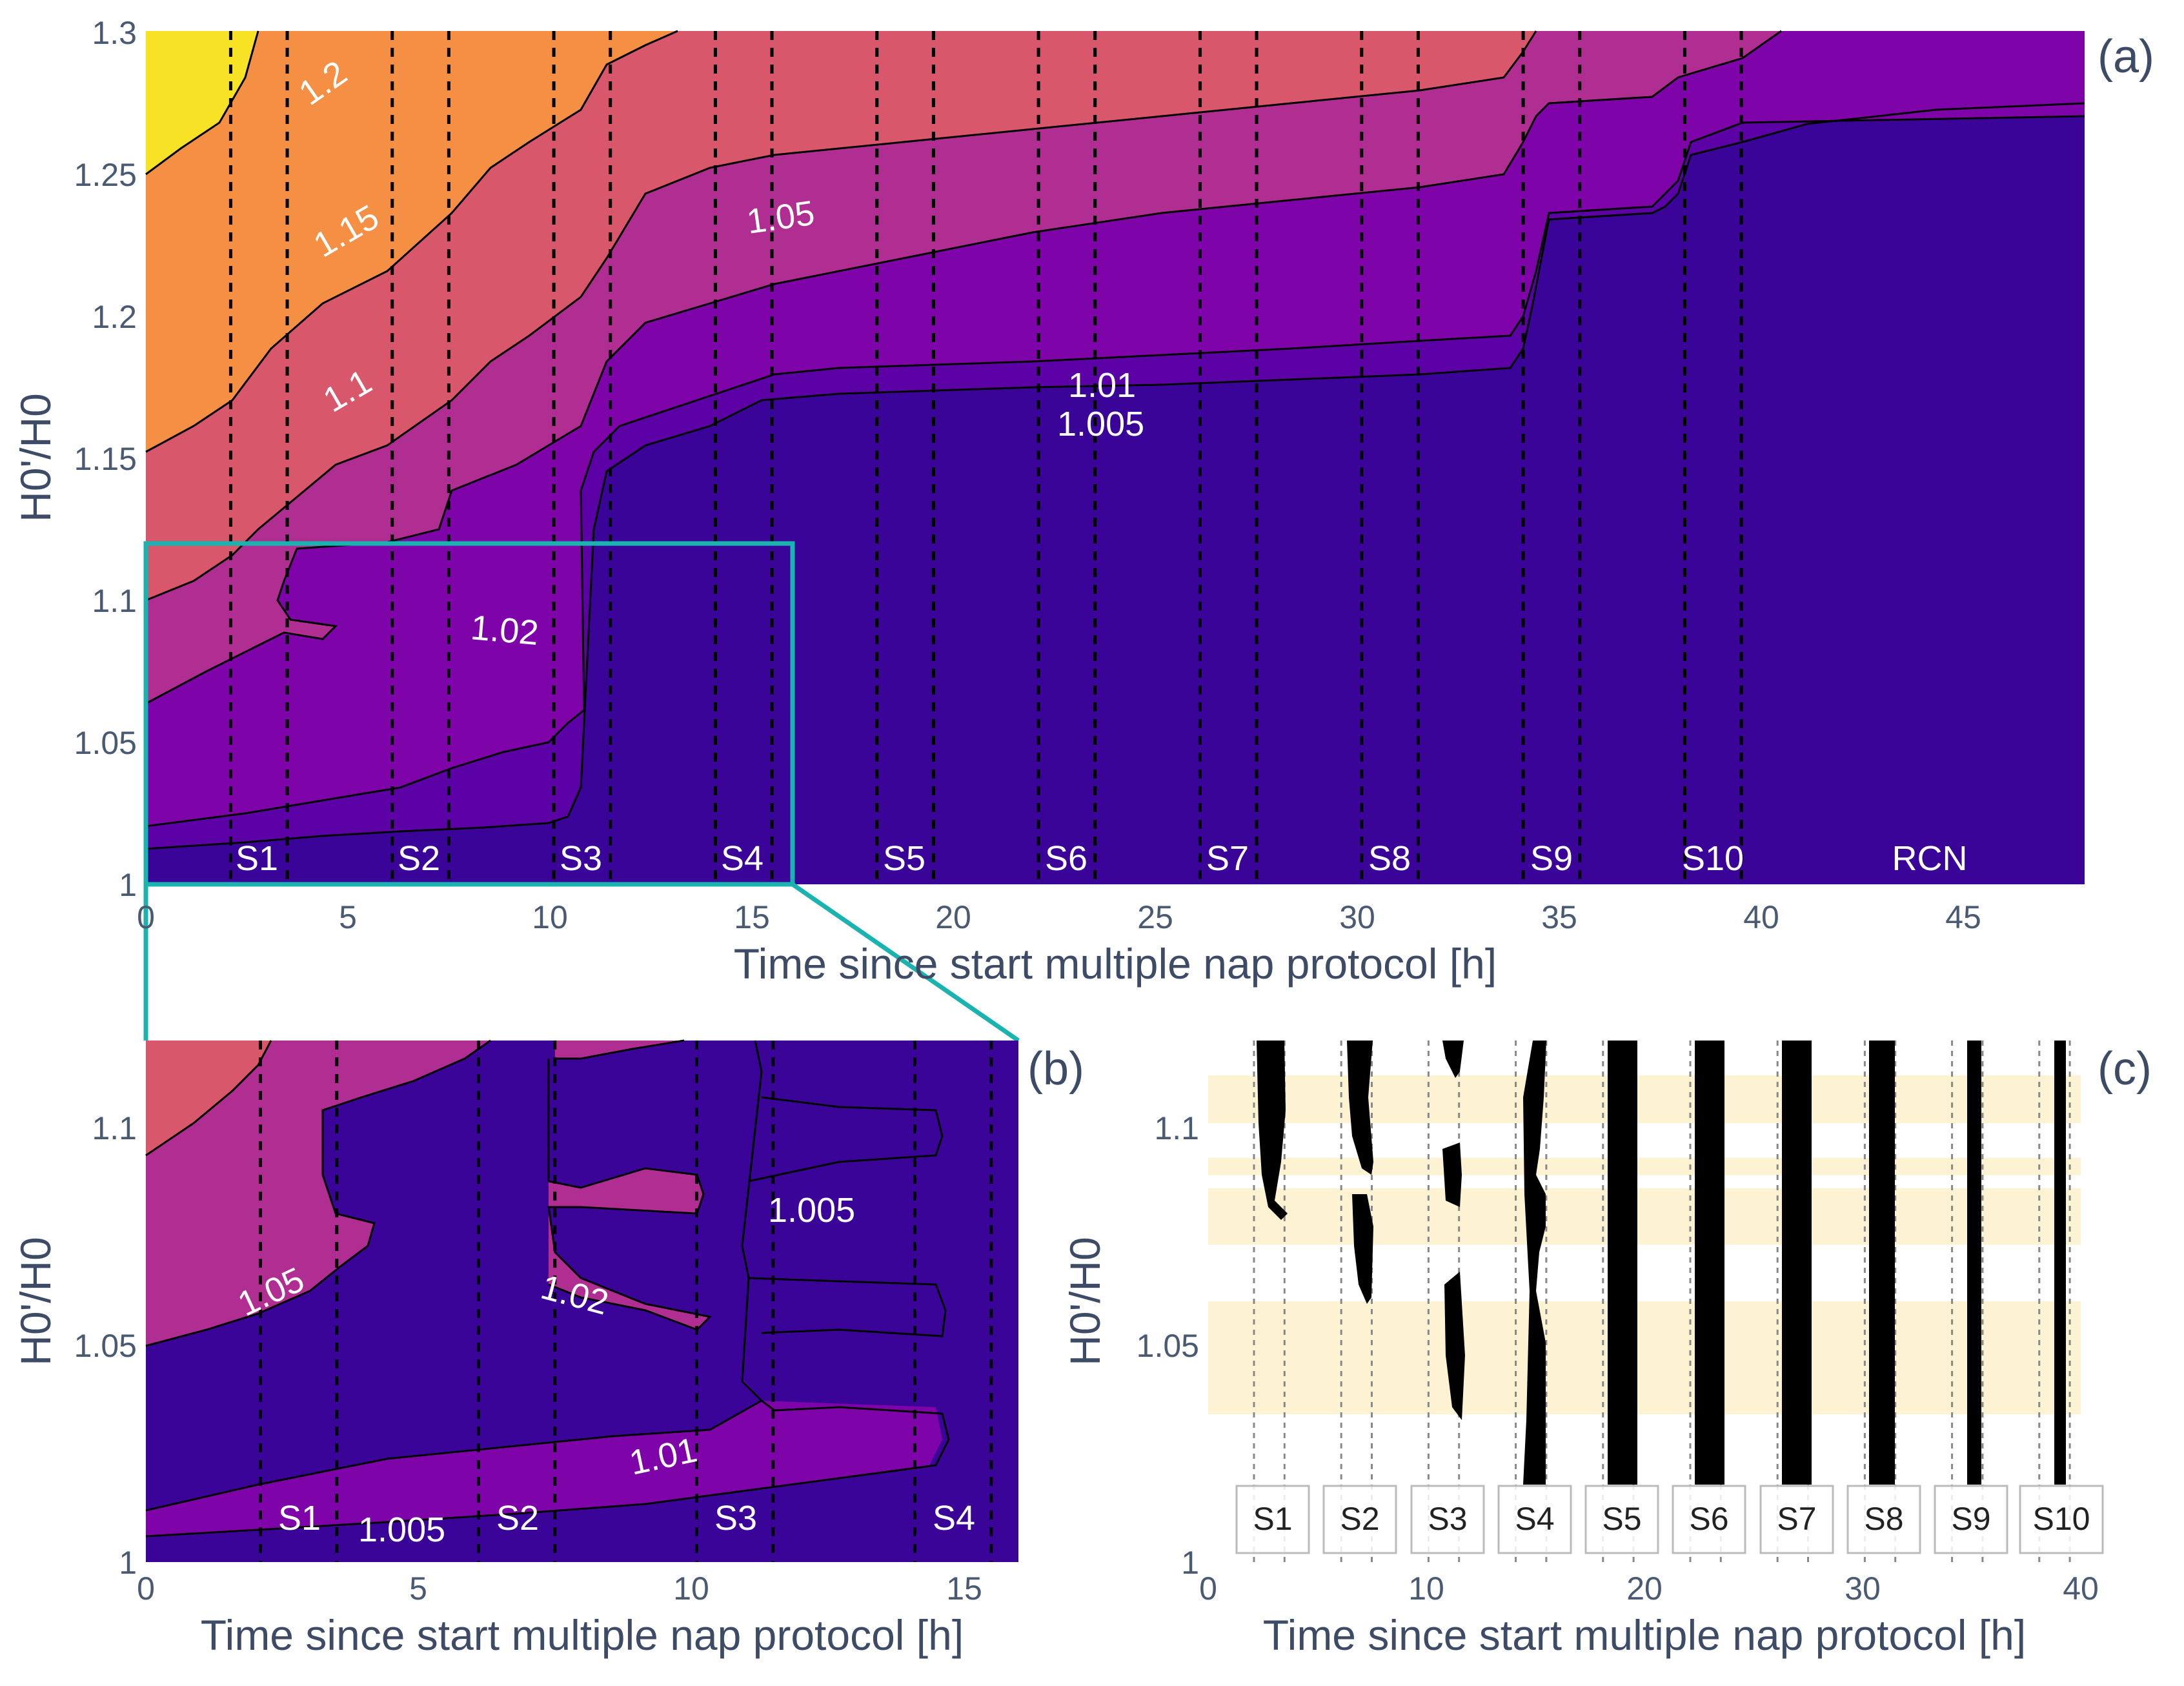 The height and width of the screenshot is (1686, 2184). Describe the element at coordinates (419, 858) in the screenshot. I see `session-label-a-s2: S2` at that location.